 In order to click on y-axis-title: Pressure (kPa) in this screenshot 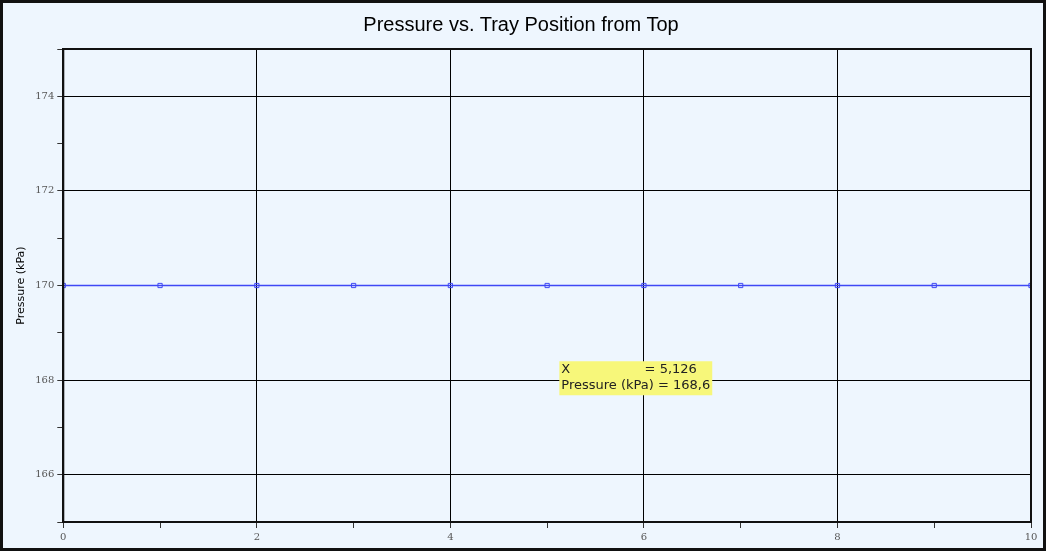, I will do `click(21, 285)`.